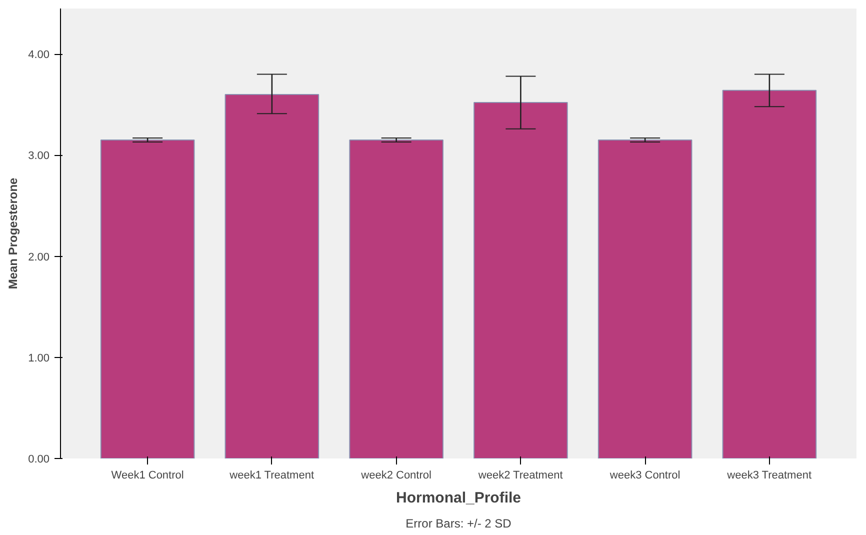  I want to click on x-tick-label: week2 Treatment, so click(520, 476).